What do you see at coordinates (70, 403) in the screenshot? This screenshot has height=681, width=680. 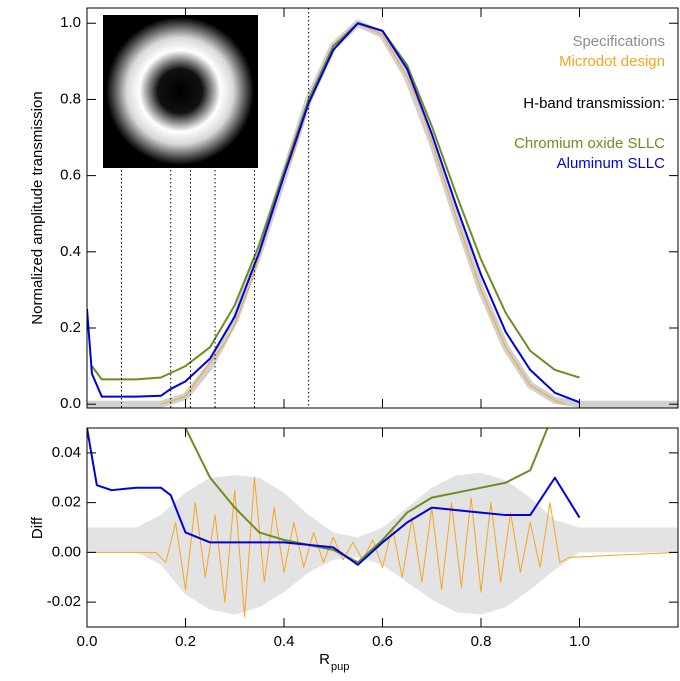 I see `y-tick-label: 0.0` at bounding box center [70, 403].